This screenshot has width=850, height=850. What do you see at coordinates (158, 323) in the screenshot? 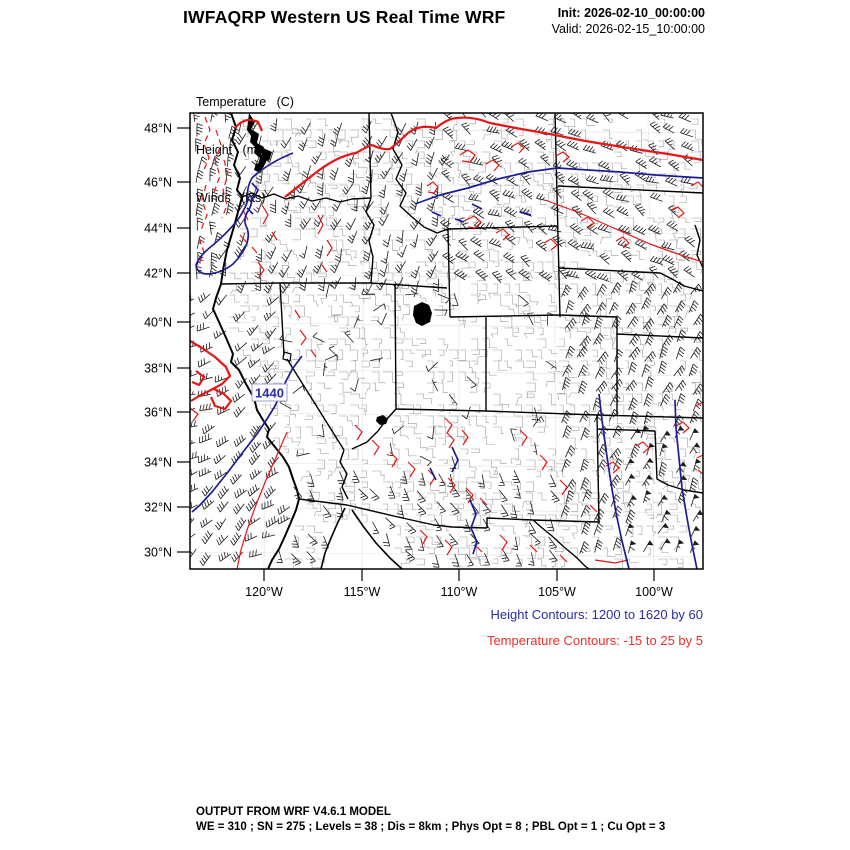
I see `lat-tick-label: 40°N` at bounding box center [158, 323].